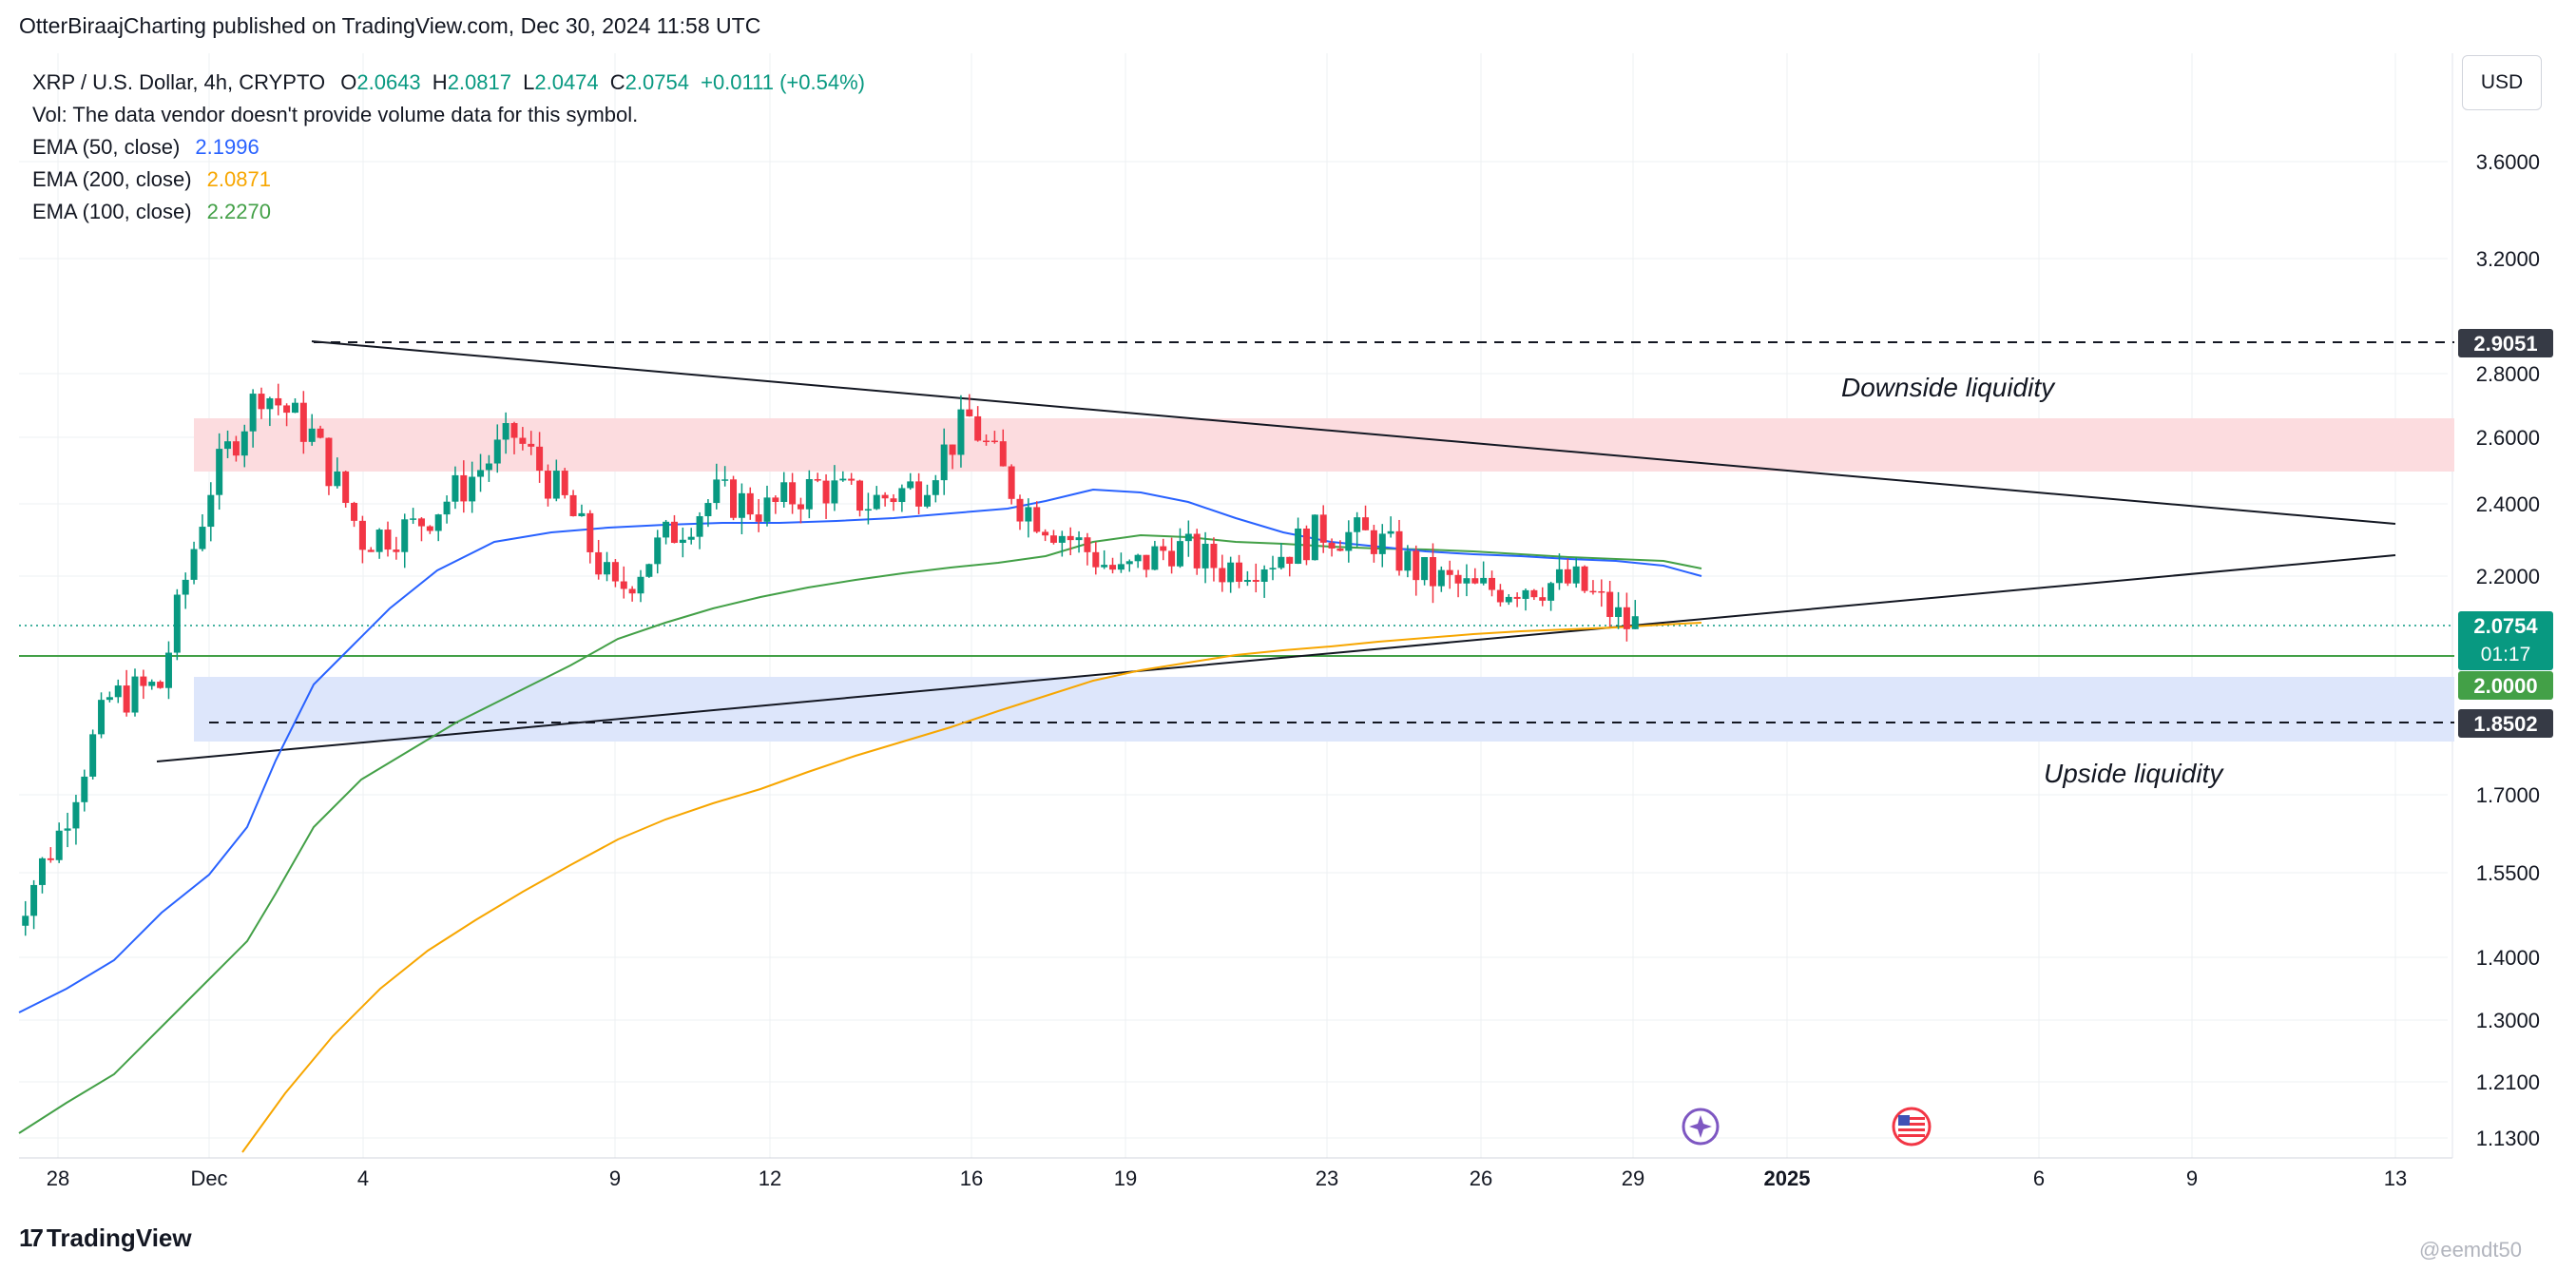 The height and width of the screenshot is (1272, 2576). I want to click on change-value: +0.0111 (+0.54%), so click(783, 82).